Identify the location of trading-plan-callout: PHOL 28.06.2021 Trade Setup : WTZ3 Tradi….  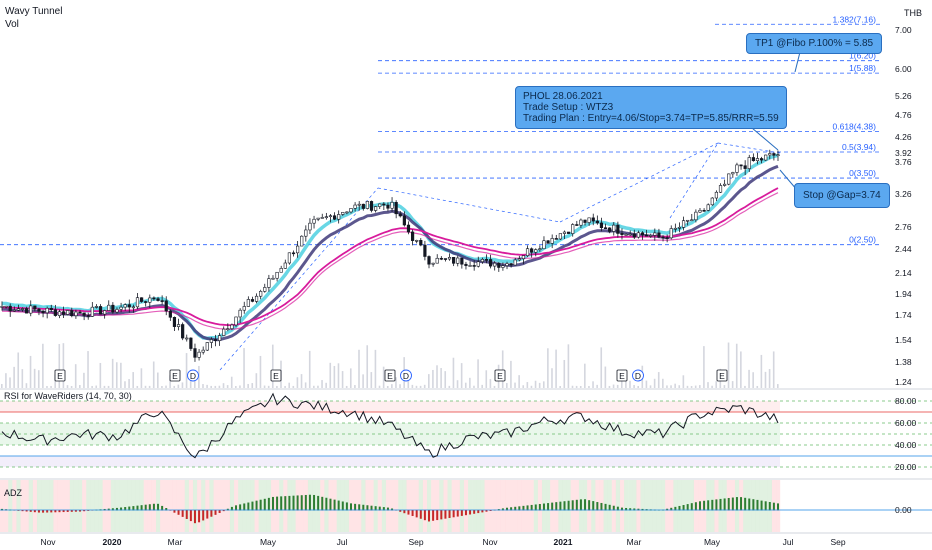
(651, 107).